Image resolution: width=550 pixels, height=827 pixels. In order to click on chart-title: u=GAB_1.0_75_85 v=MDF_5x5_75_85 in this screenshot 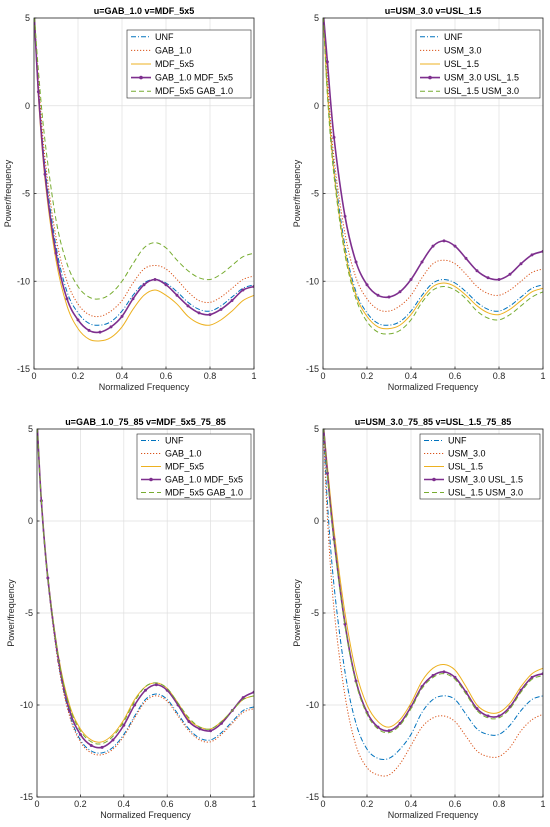, I will do `click(145, 422)`.